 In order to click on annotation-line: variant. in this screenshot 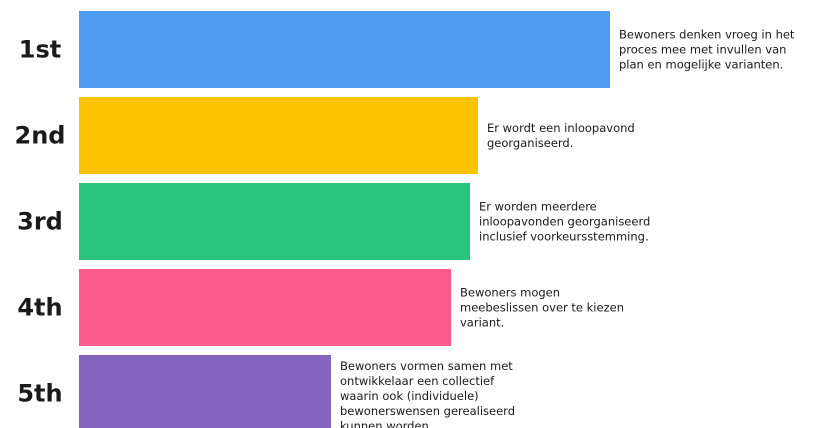, I will do `click(482, 323)`.